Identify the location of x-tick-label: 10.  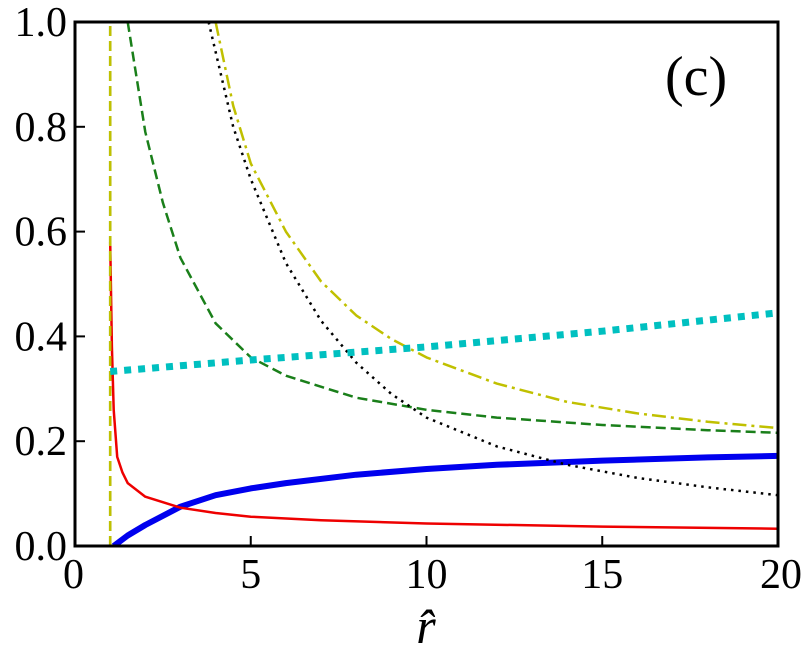
(427, 575).